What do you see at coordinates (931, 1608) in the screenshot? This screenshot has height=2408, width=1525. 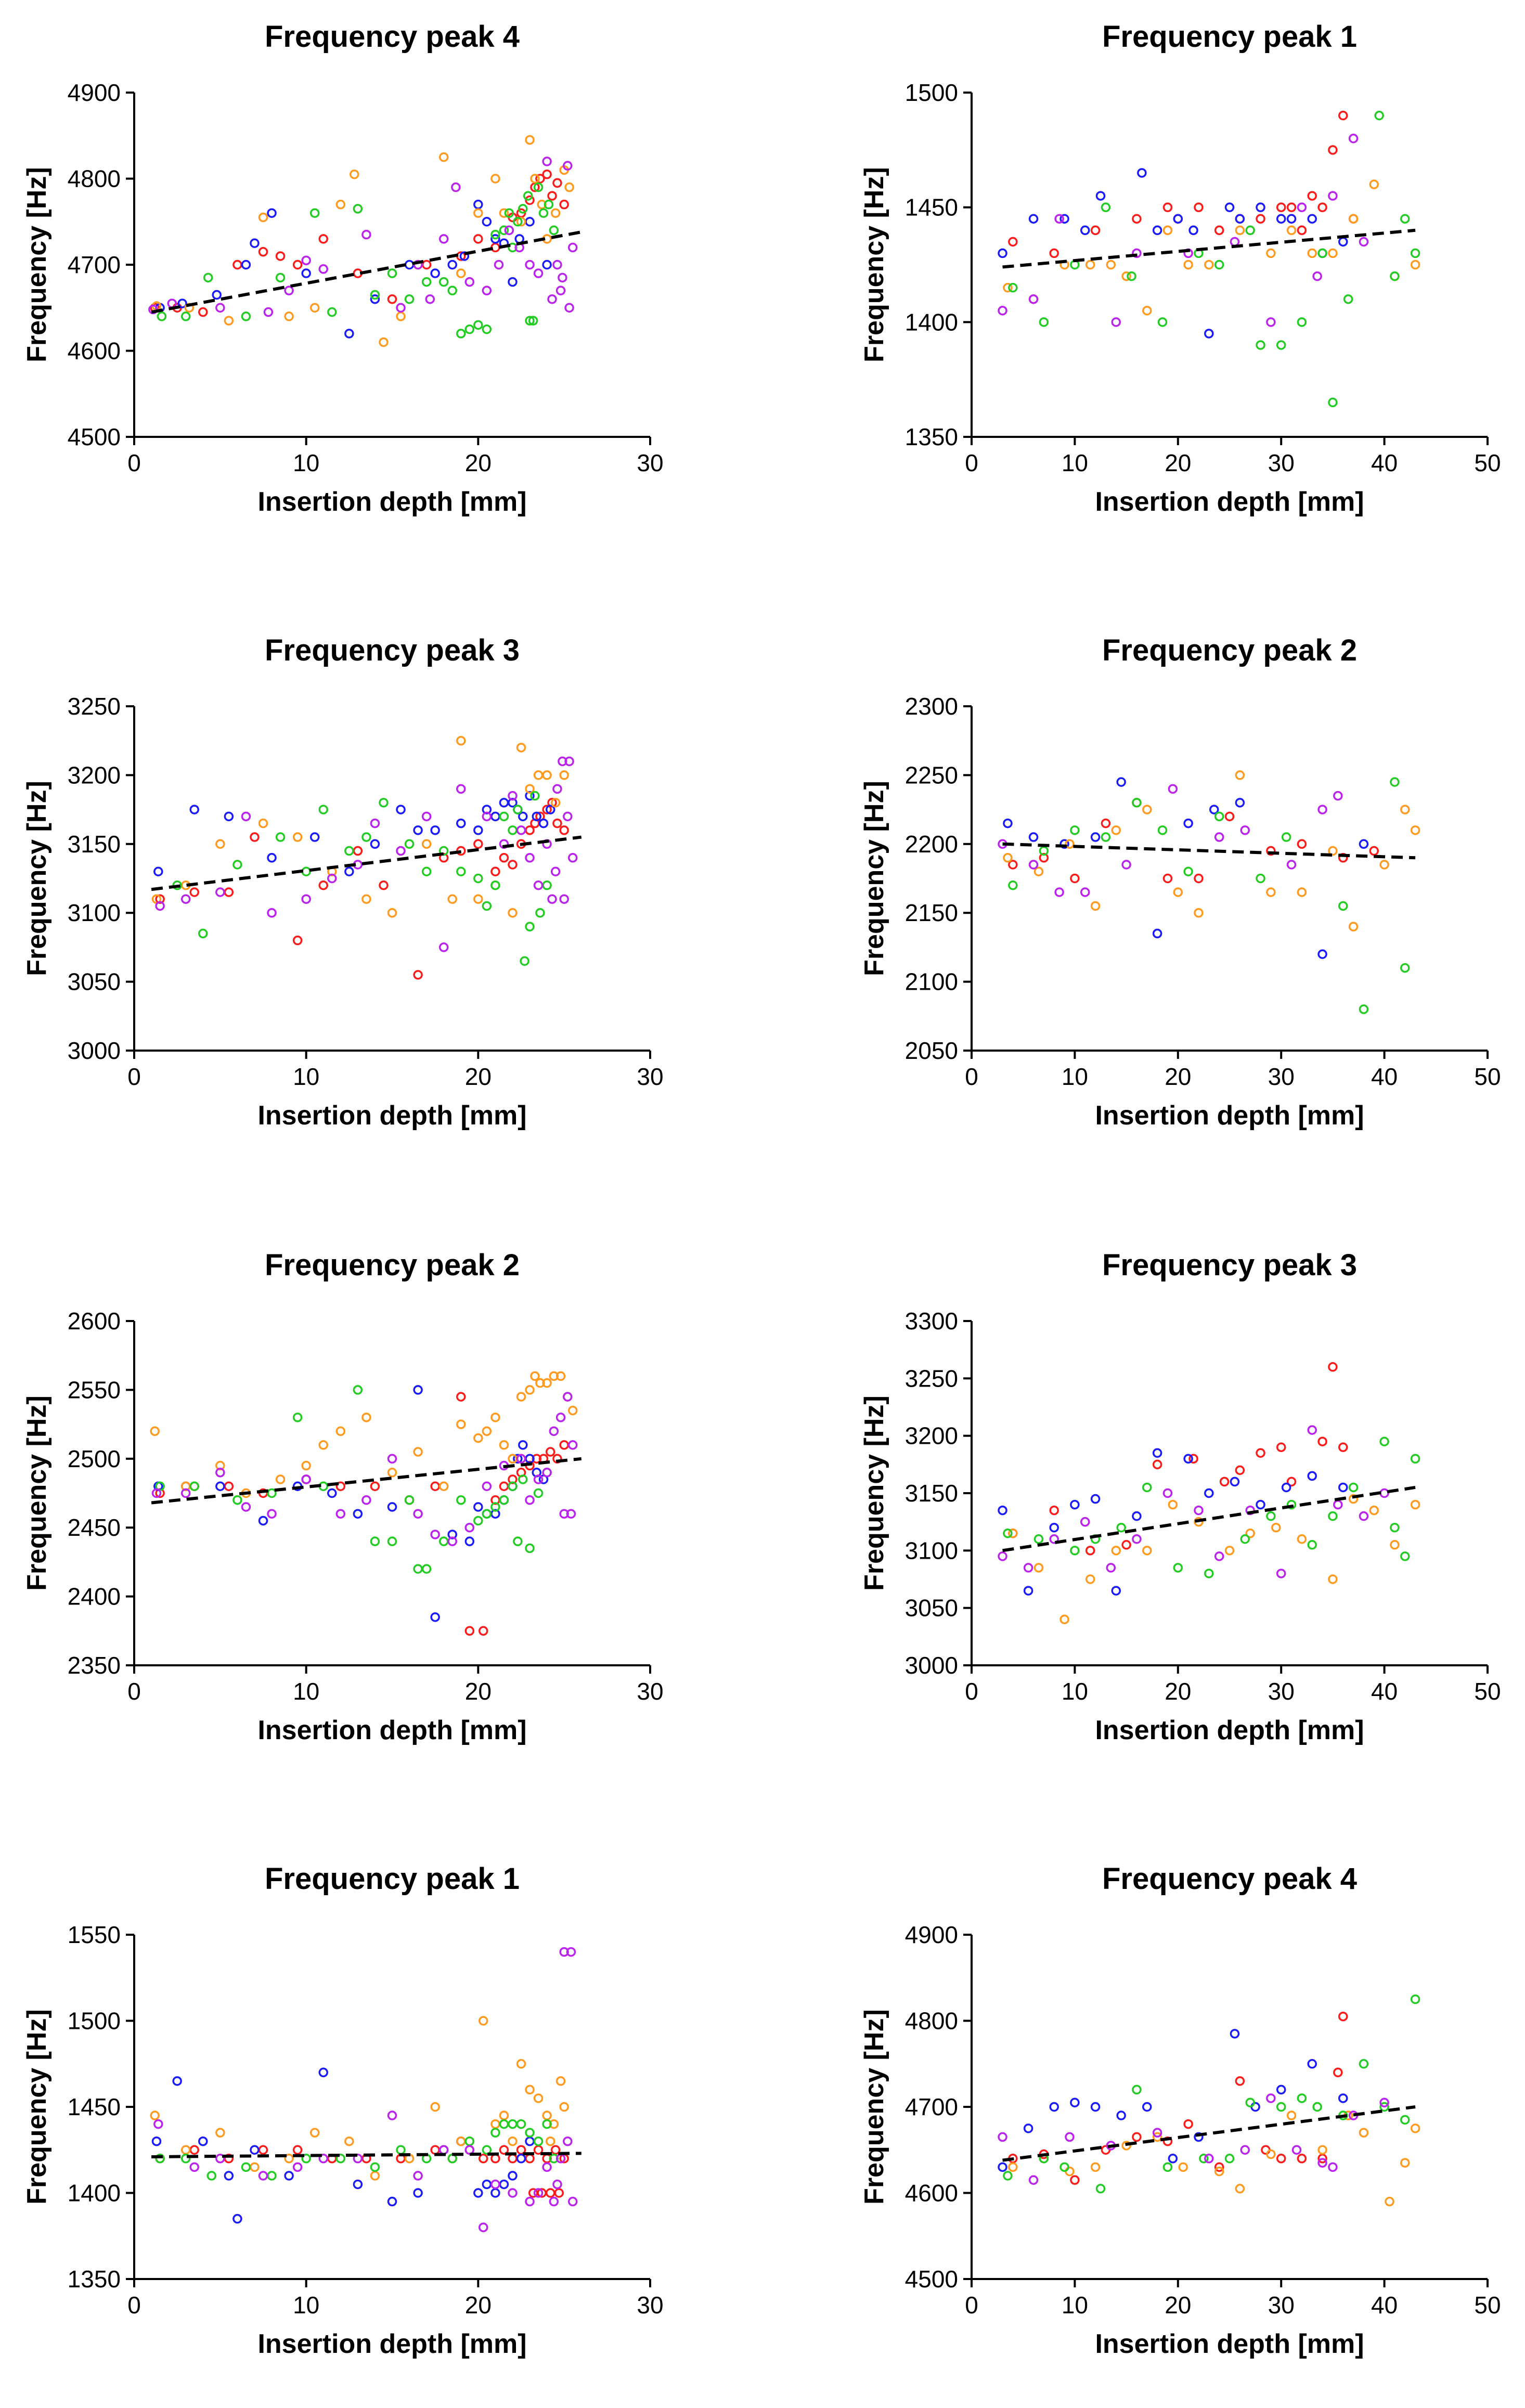 I see `y-tick-label: 3050` at bounding box center [931, 1608].